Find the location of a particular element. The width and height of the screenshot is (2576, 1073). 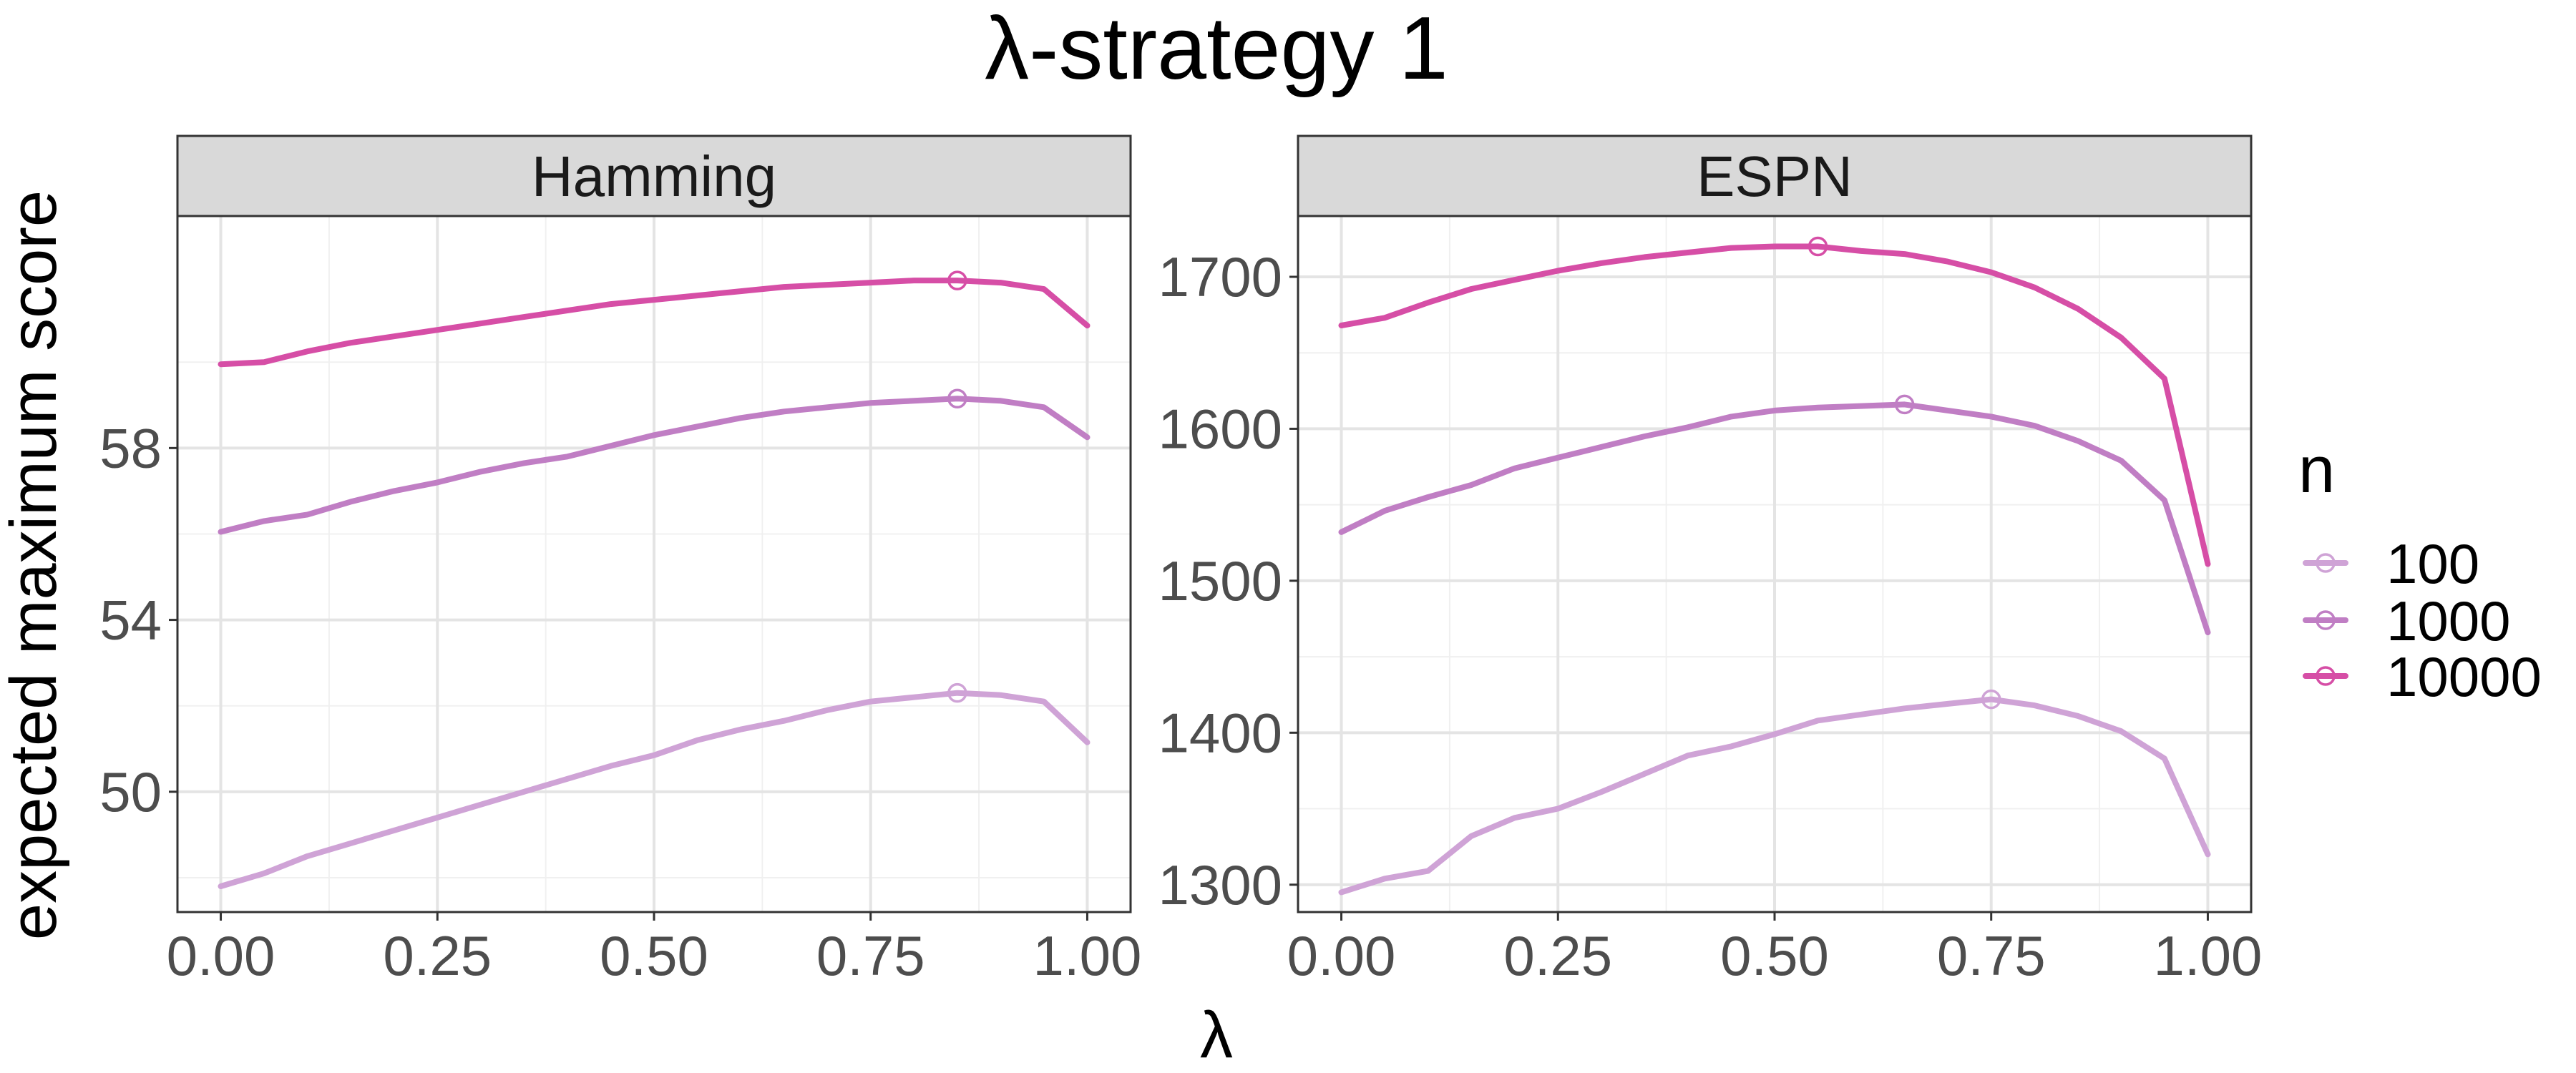

legend-label: 100 is located at coordinates (2432, 563).